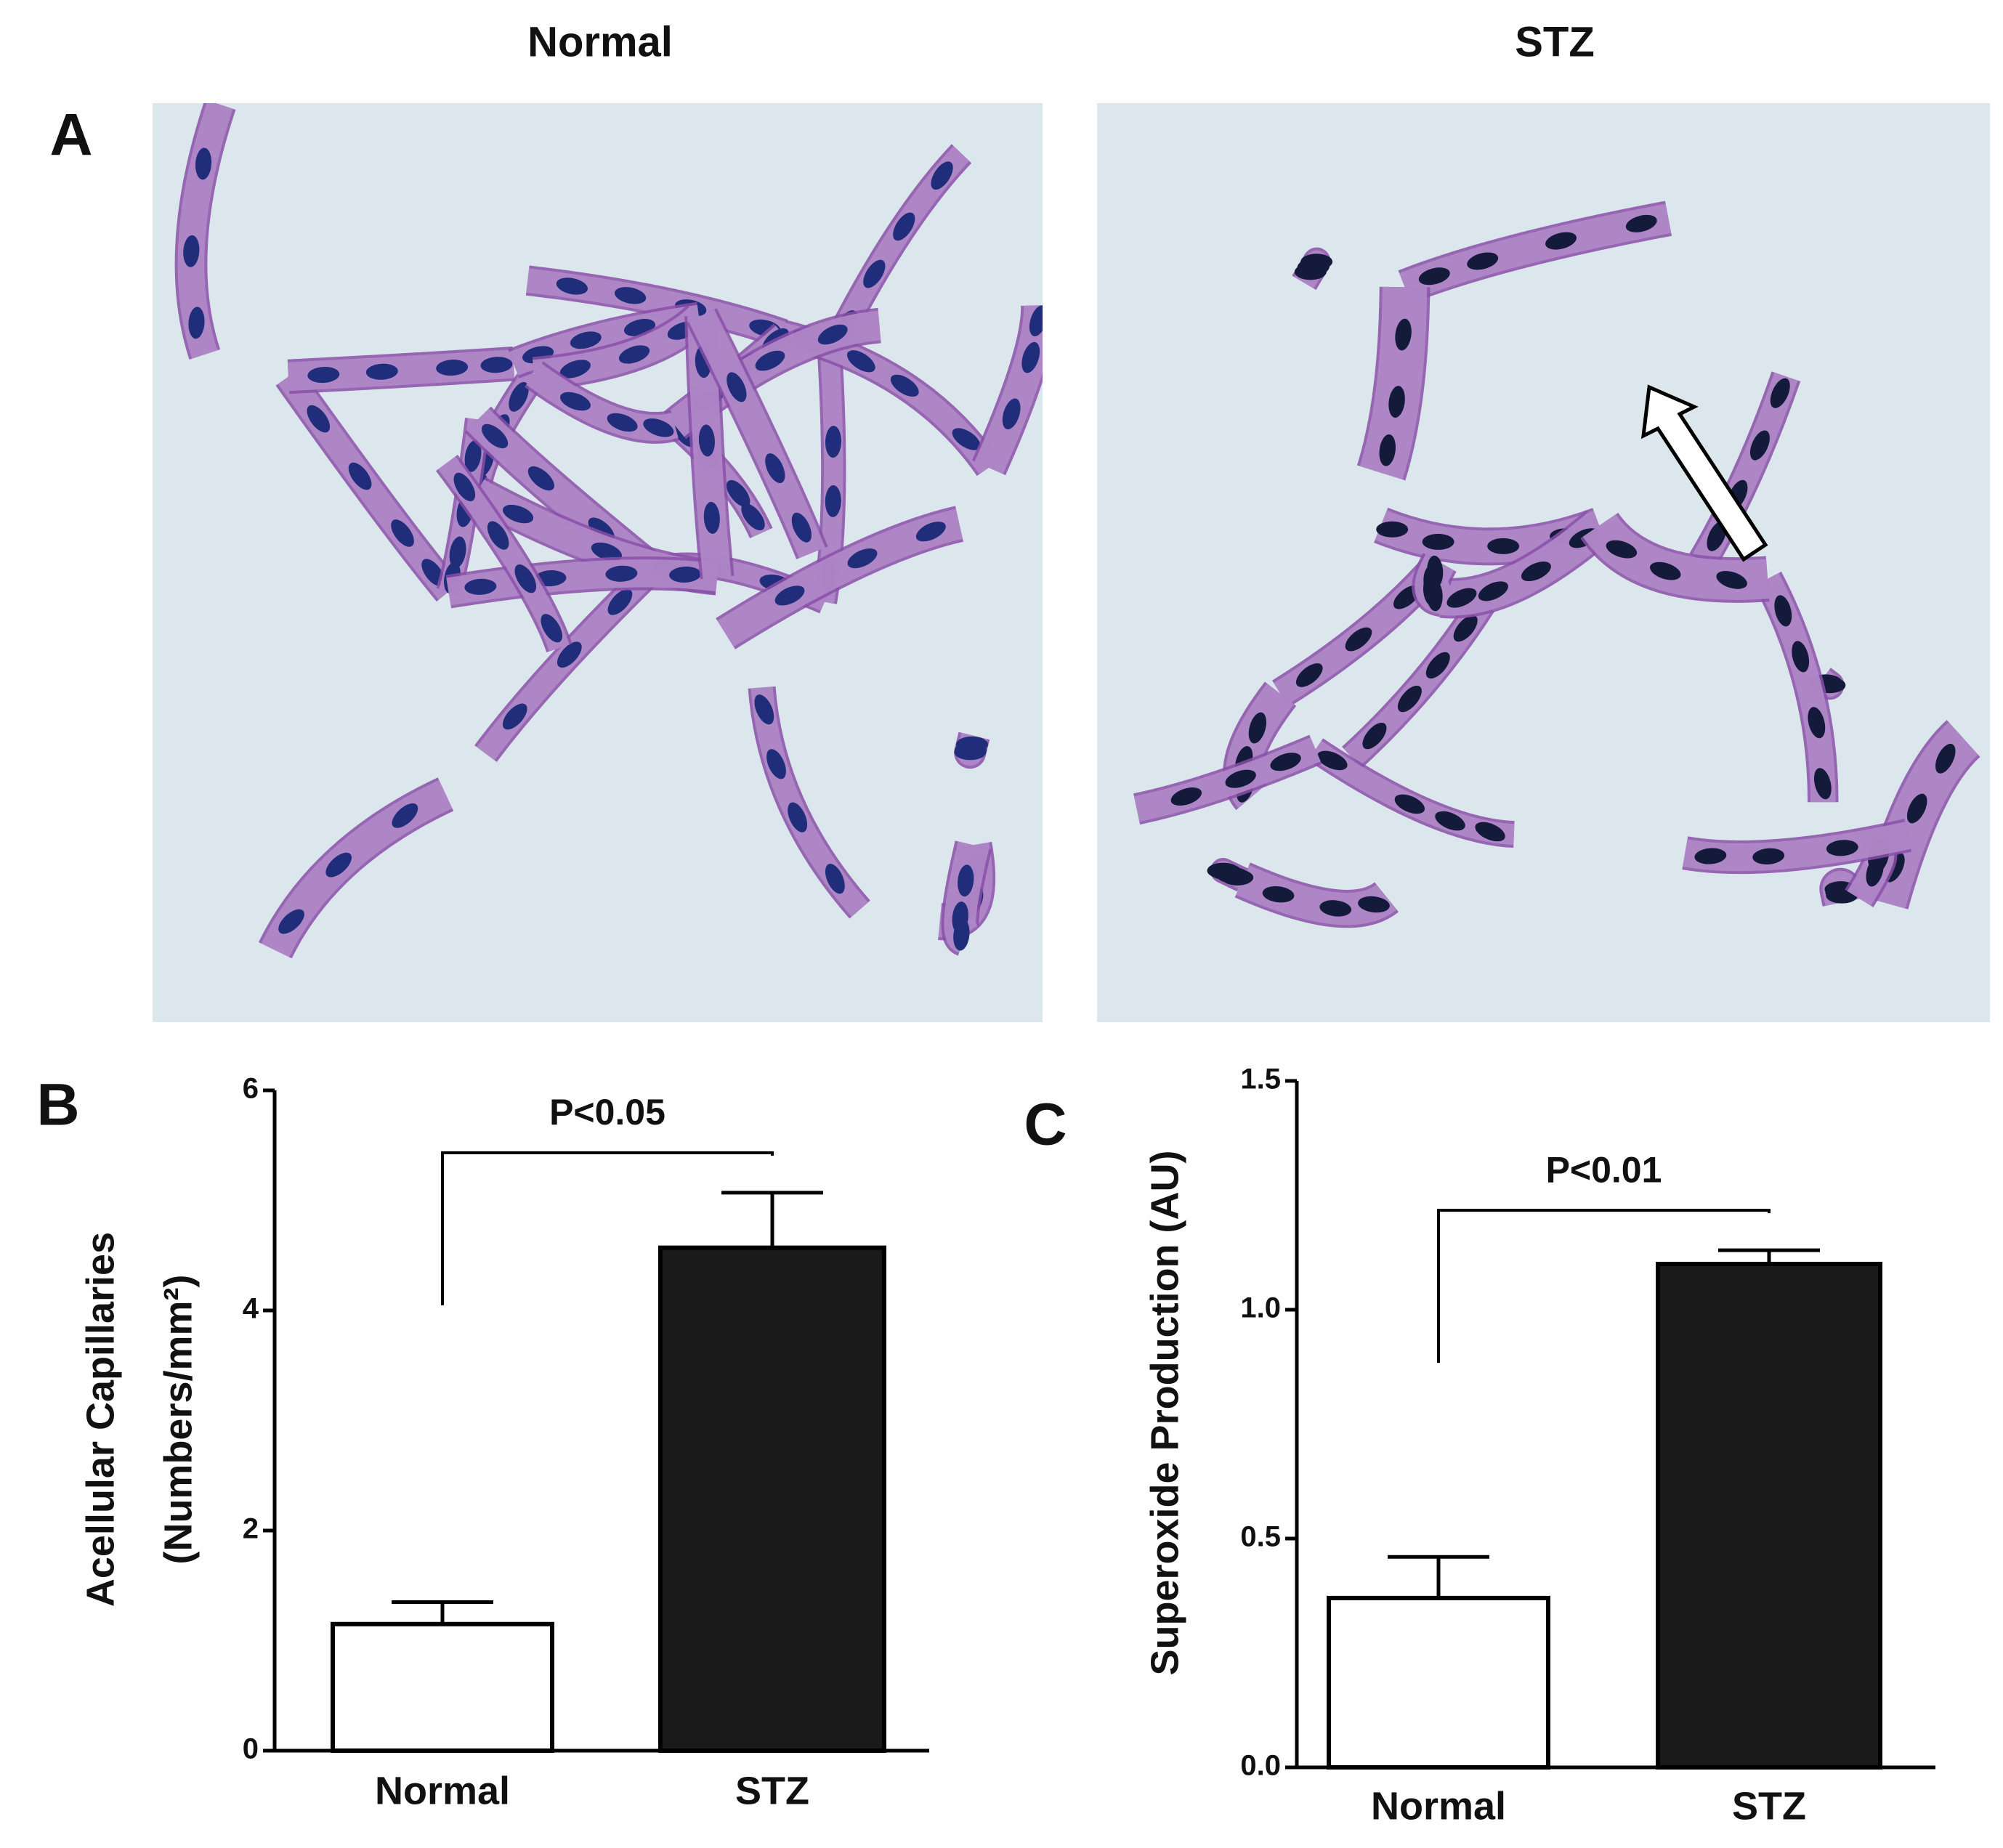 The width and height of the screenshot is (2003, 1848). Describe the element at coordinates (251, 1309) in the screenshot. I see `y-tick-label: 4` at that location.